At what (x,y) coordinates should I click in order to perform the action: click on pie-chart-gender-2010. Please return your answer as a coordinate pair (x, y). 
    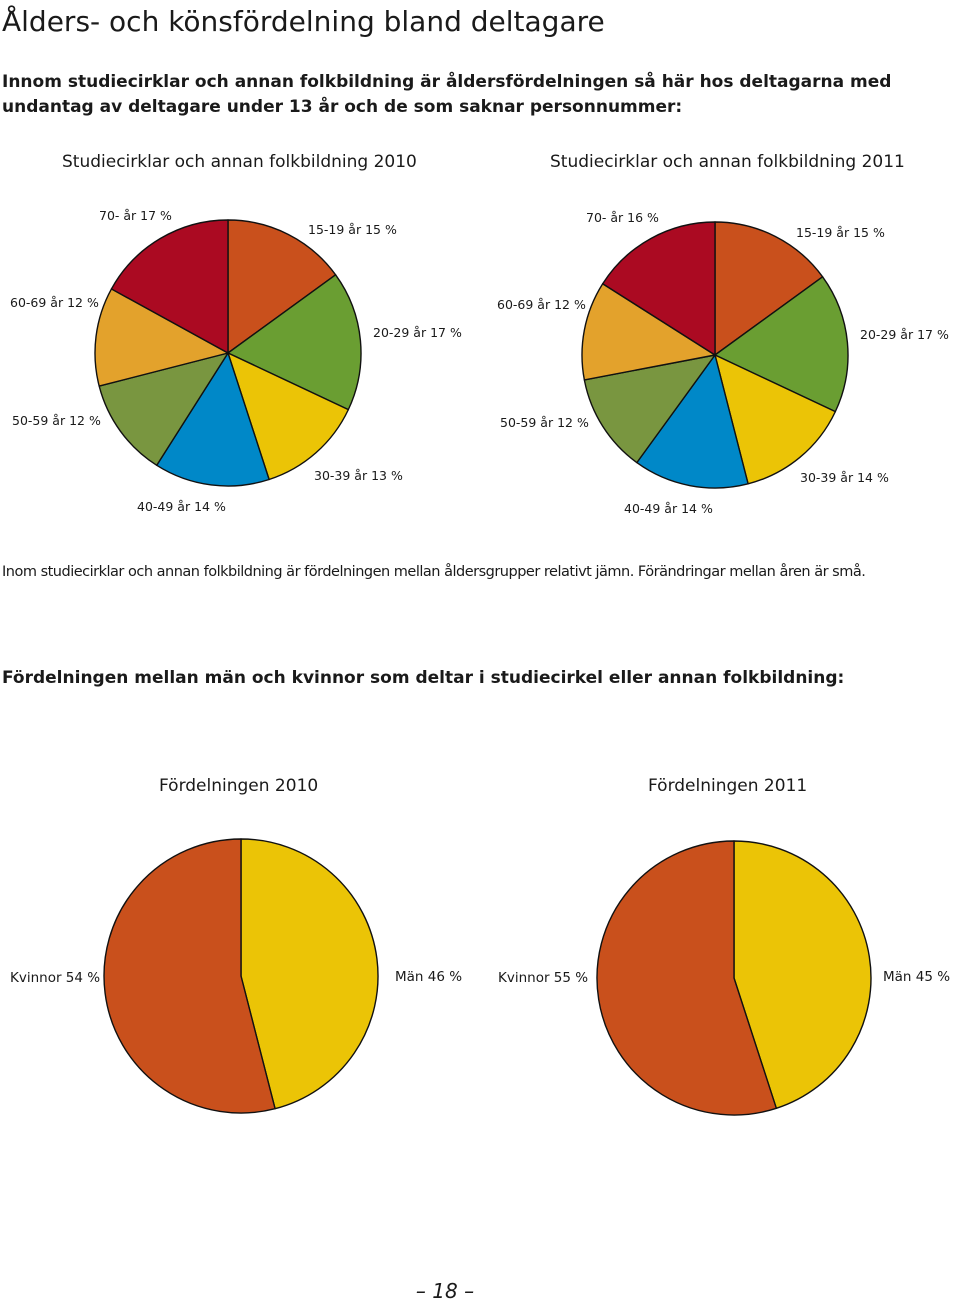
    Looking at the image, I should click on (241, 976).